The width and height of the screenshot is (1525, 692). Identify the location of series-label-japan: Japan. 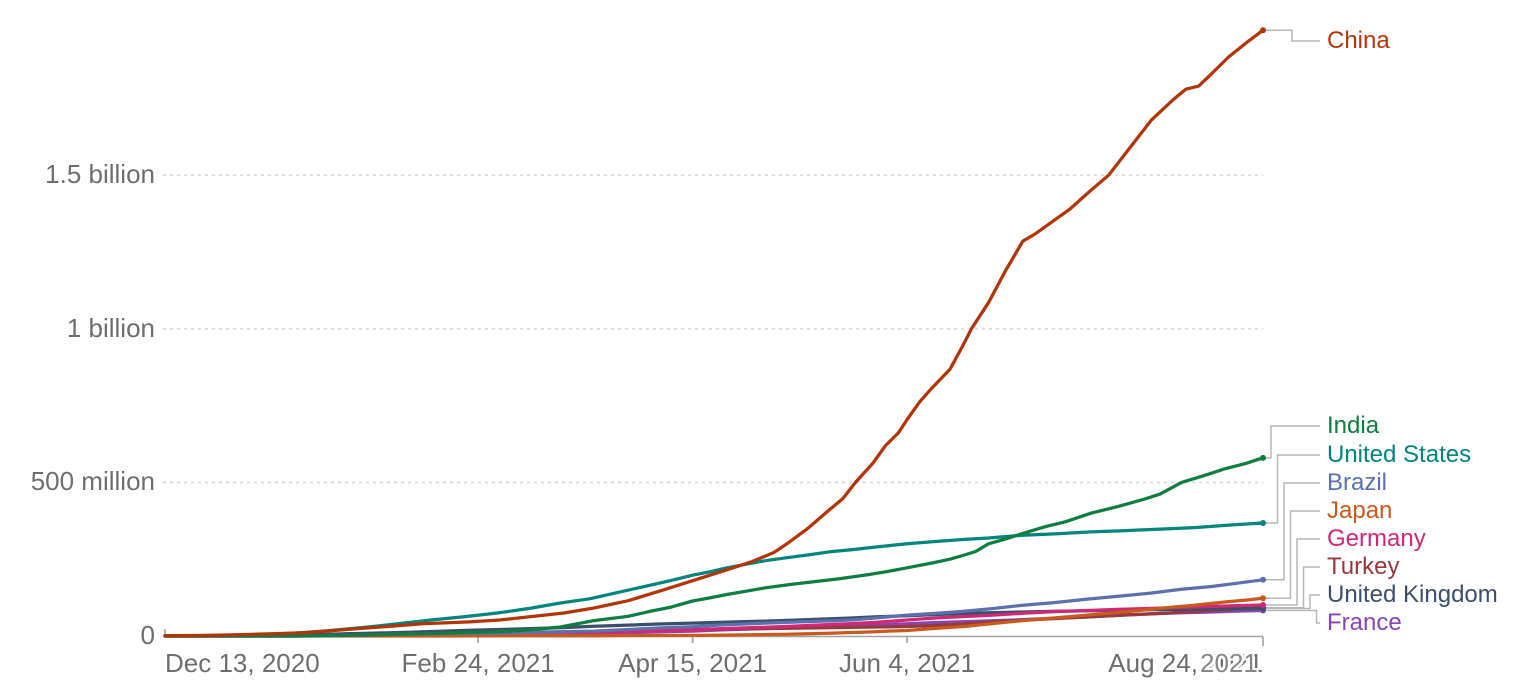
(1360, 510).